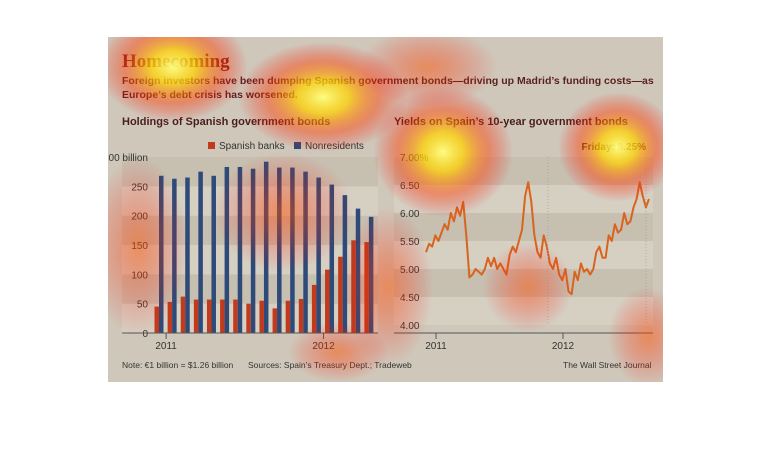 The height and width of the screenshot is (476, 770). Describe the element at coordinates (607, 365) in the screenshot. I see `publisher-credit: The Wall Street Journal` at that location.